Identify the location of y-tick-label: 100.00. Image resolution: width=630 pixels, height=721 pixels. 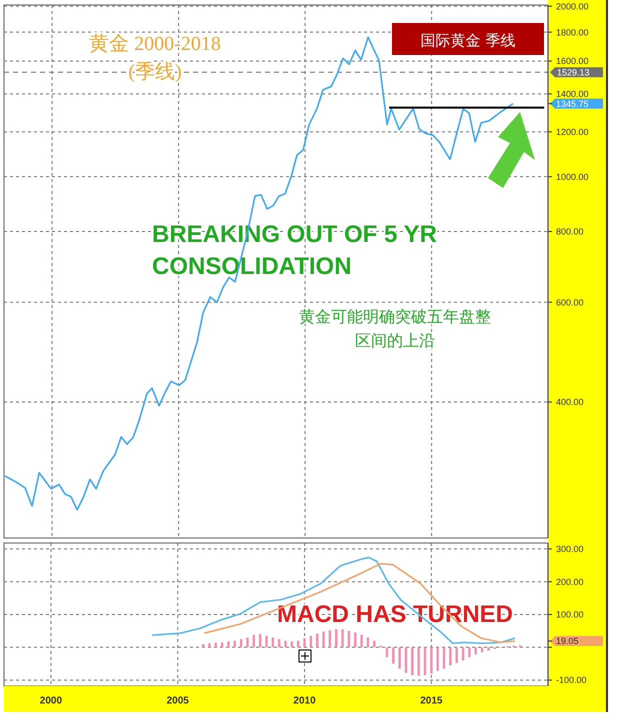
(570, 615).